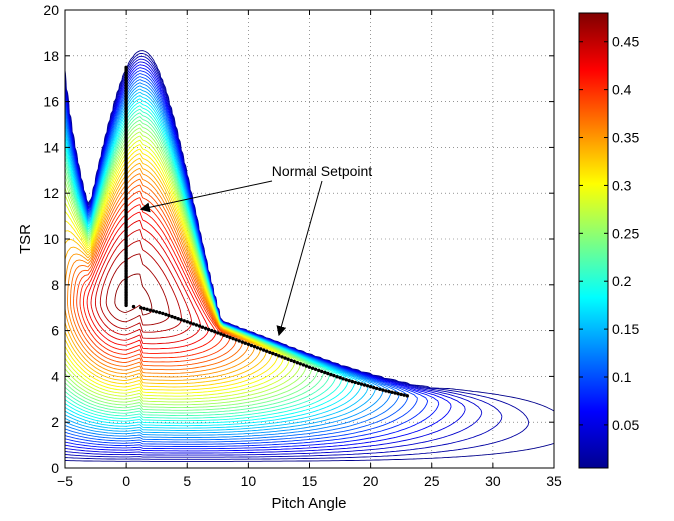 The width and height of the screenshot is (674, 521). What do you see at coordinates (51, 56) in the screenshot?
I see `y-tick-label: 18` at bounding box center [51, 56].